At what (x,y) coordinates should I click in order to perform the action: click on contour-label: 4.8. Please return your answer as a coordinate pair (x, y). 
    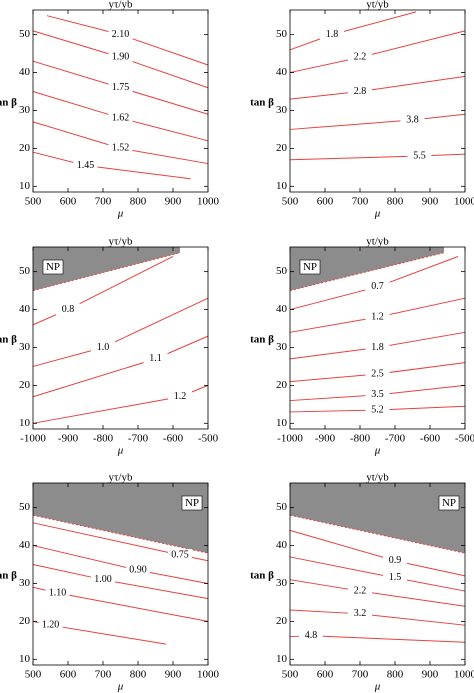
    Looking at the image, I should click on (311, 635).